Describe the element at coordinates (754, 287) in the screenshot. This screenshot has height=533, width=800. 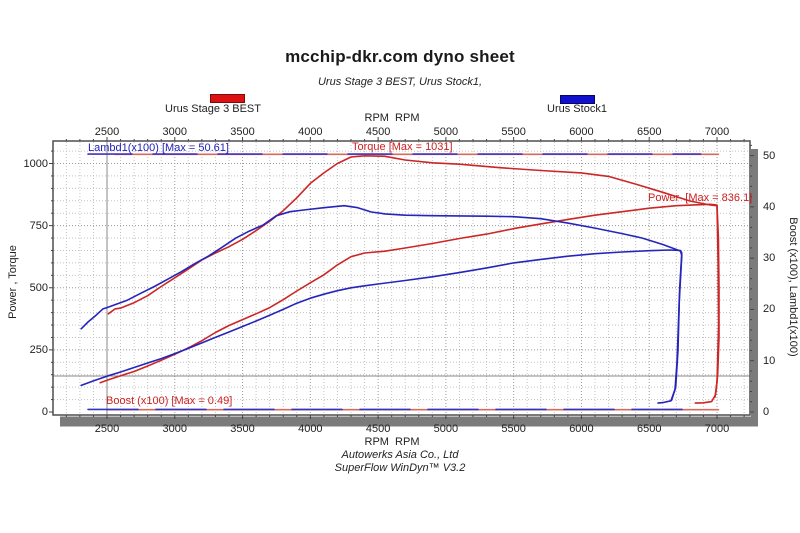
I see `frame-shadow-right` at that location.